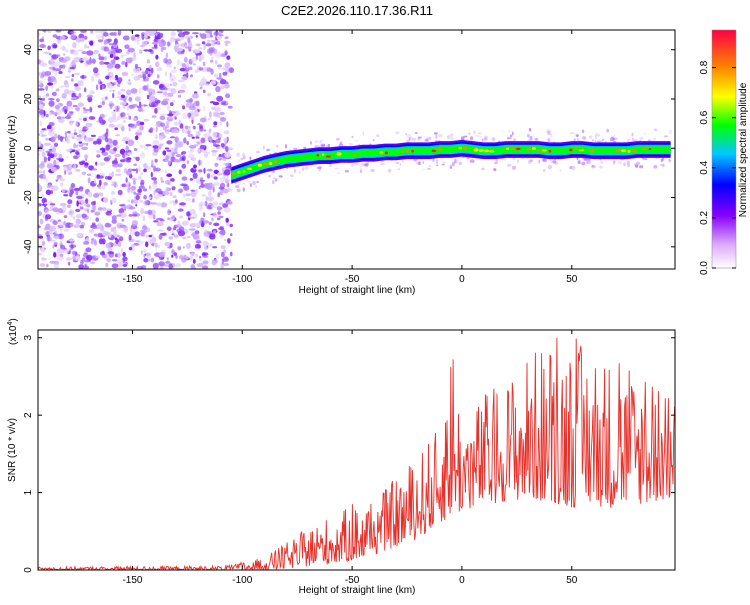 This screenshot has width=750, height=605. Describe the element at coordinates (724, 149) in the screenshot. I see `colorbar-gradient` at that location.